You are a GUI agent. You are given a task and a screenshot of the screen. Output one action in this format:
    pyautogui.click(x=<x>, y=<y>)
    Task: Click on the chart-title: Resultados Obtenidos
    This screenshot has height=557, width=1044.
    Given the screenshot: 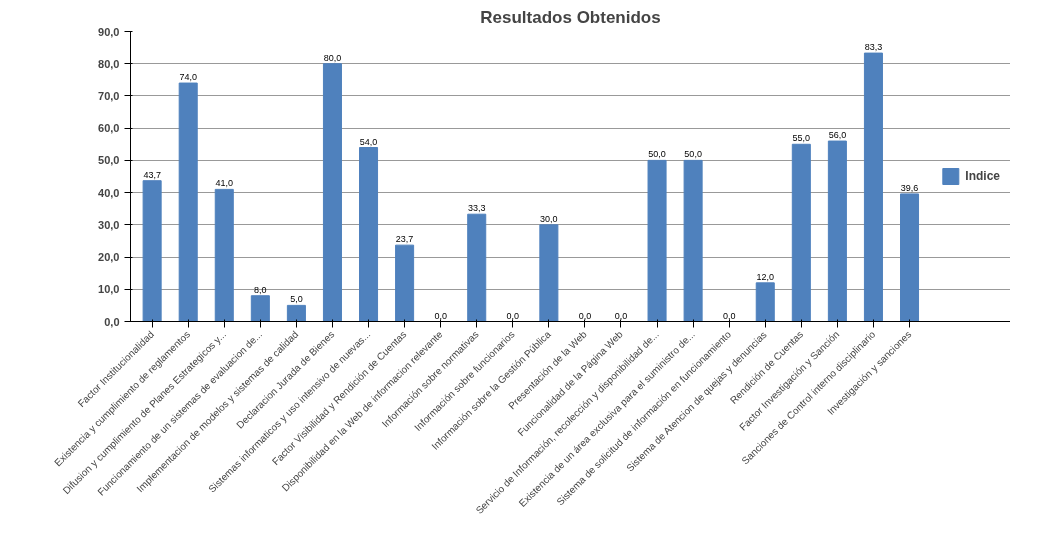 What is the action you would take?
    pyautogui.click(x=570, y=17)
    